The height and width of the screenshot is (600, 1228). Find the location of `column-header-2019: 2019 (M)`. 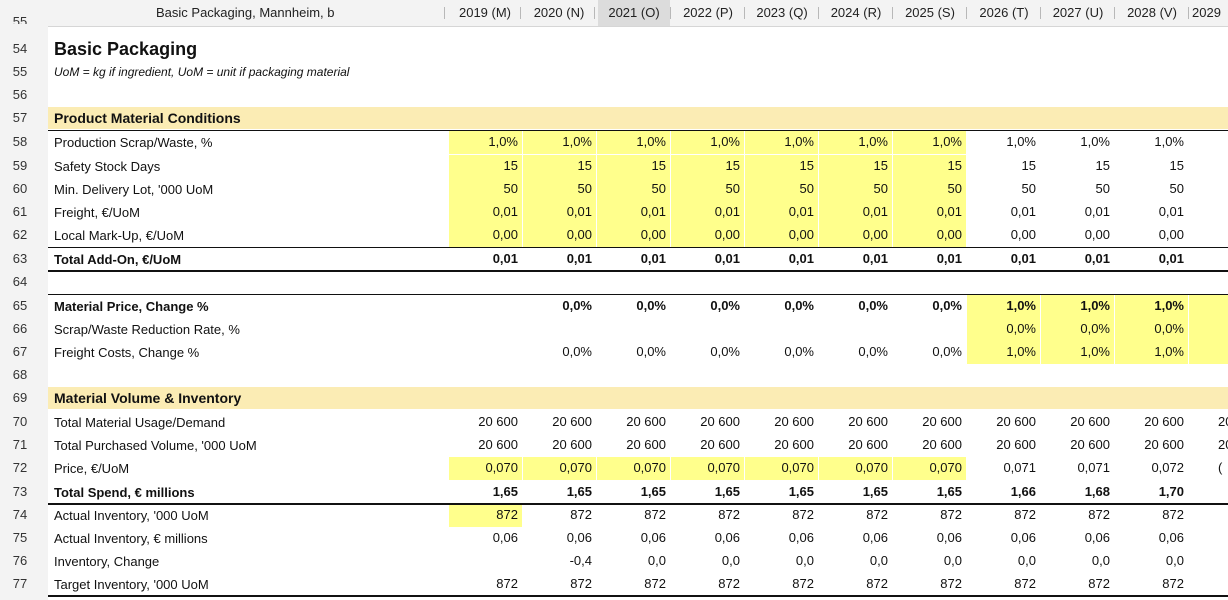

column-header-2019: 2019 (M) is located at coordinates (485, 12).